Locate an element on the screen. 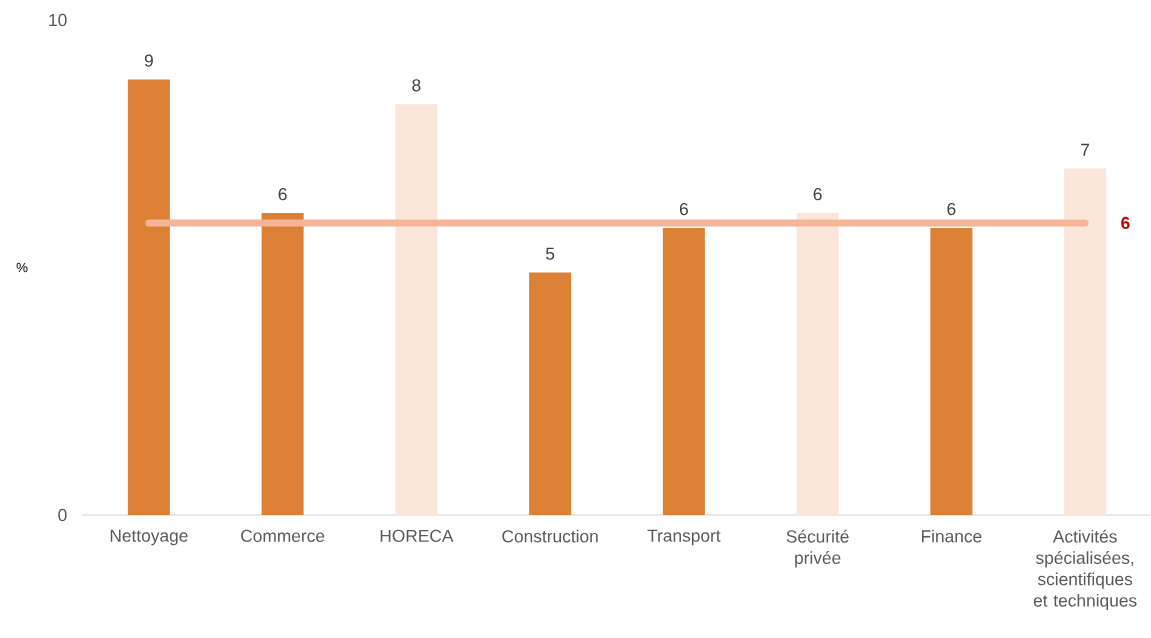 The width and height of the screenshot is (1151, 638). x-tick-label: Transport is located at coordinates (684, 537).